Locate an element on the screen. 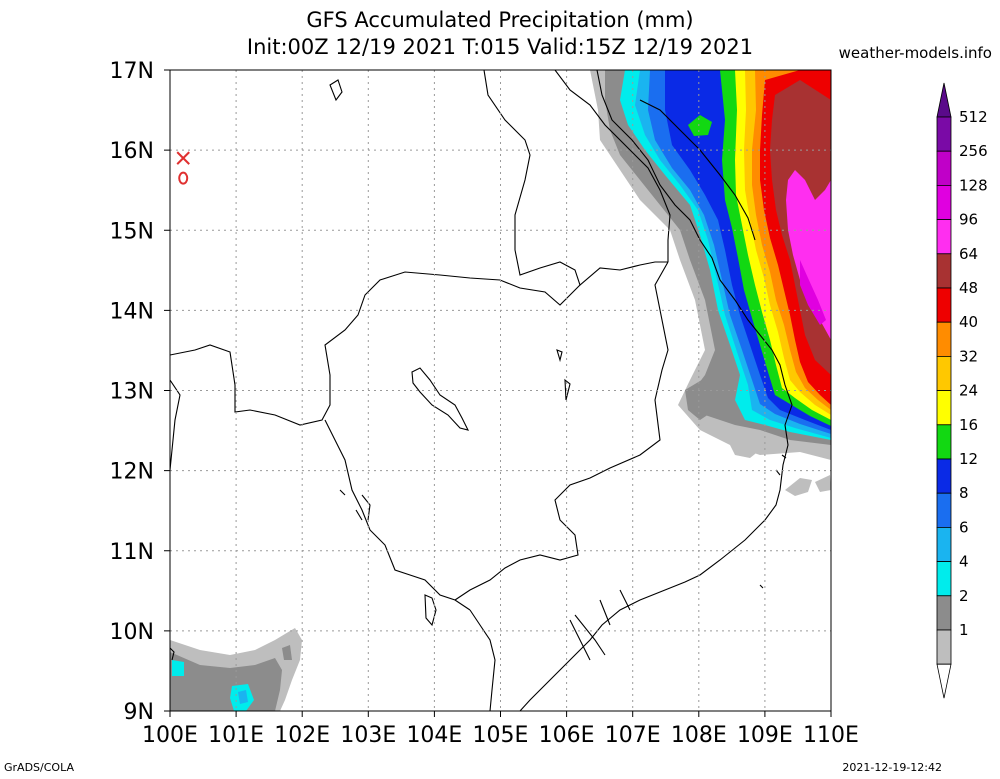  markers is located at coordinates (183, 168).